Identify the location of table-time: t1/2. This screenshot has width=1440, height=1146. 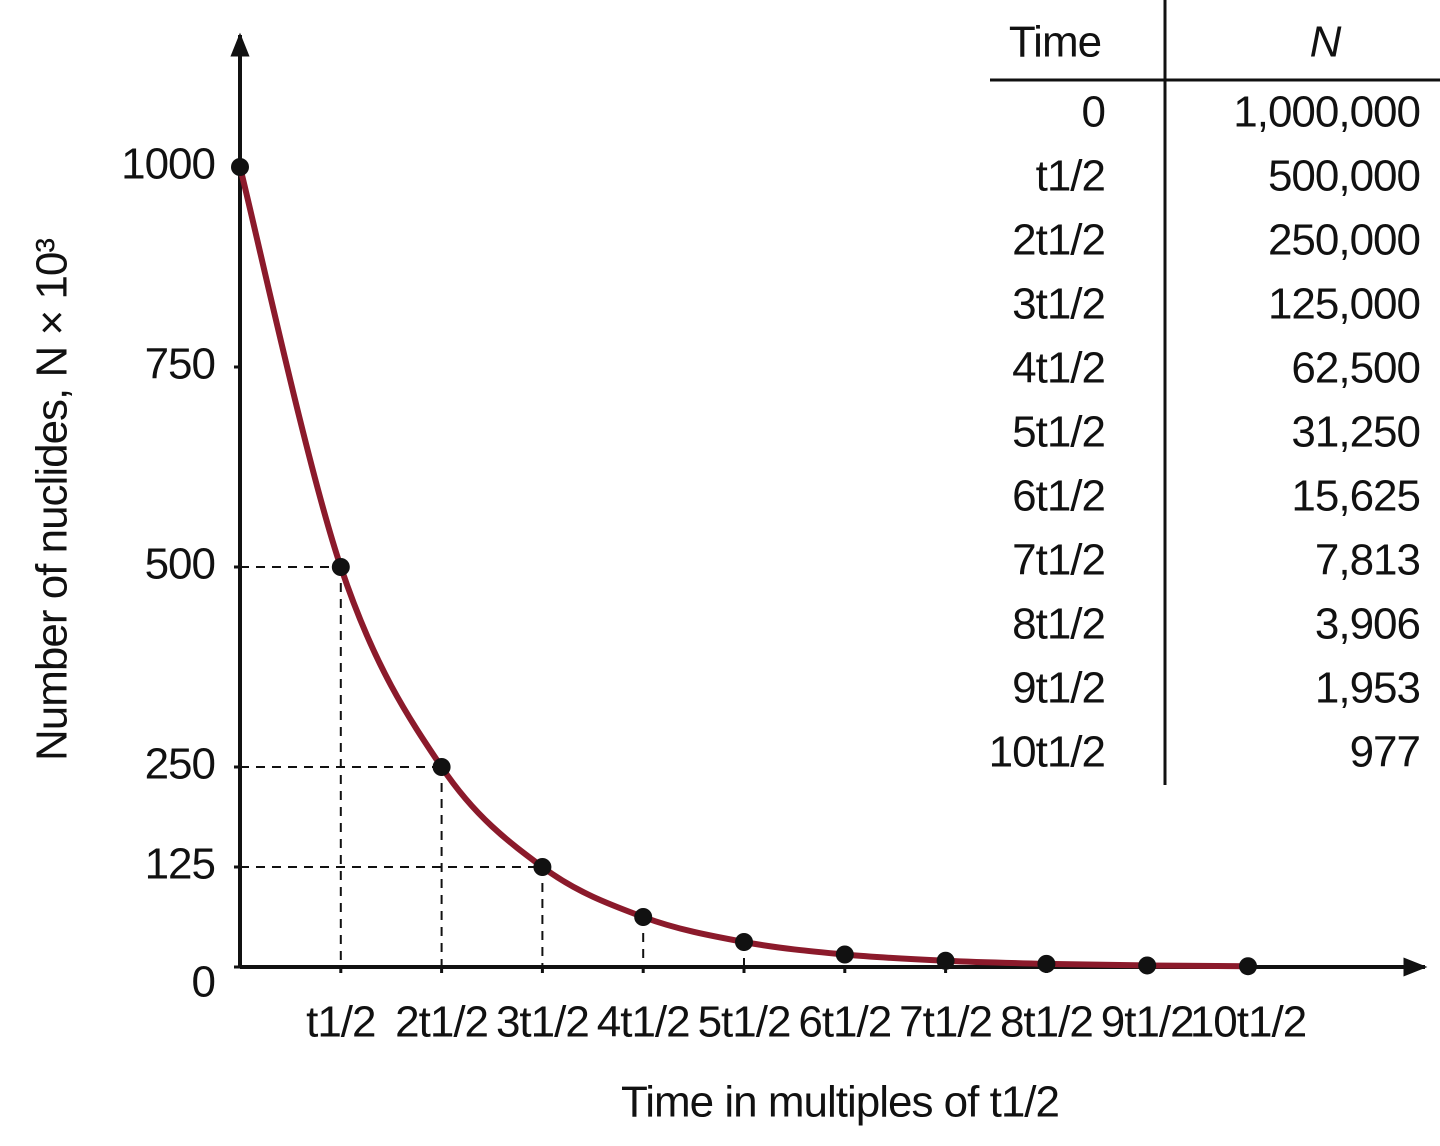
(1070, 176).